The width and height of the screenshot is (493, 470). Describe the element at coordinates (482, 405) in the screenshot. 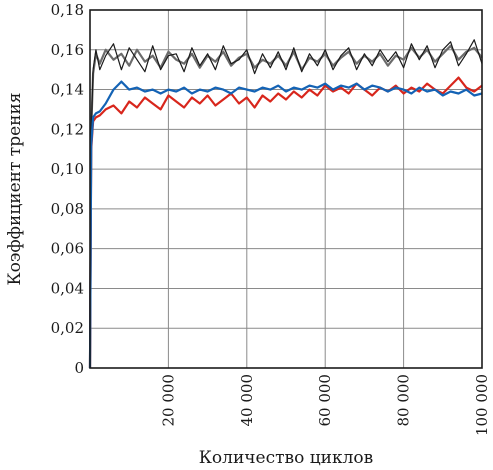

I see `x-tick-label: 100 000` at that location.